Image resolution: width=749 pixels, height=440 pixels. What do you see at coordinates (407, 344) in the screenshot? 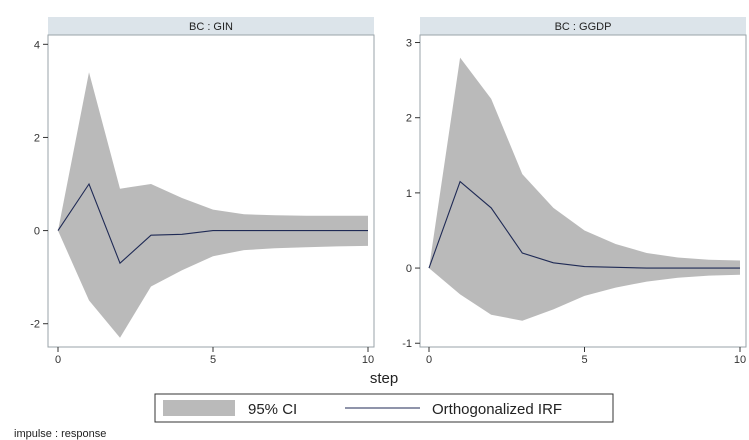
I see `panel-ggdp-y-tick-label: -1` at bounding box center [407, 344].